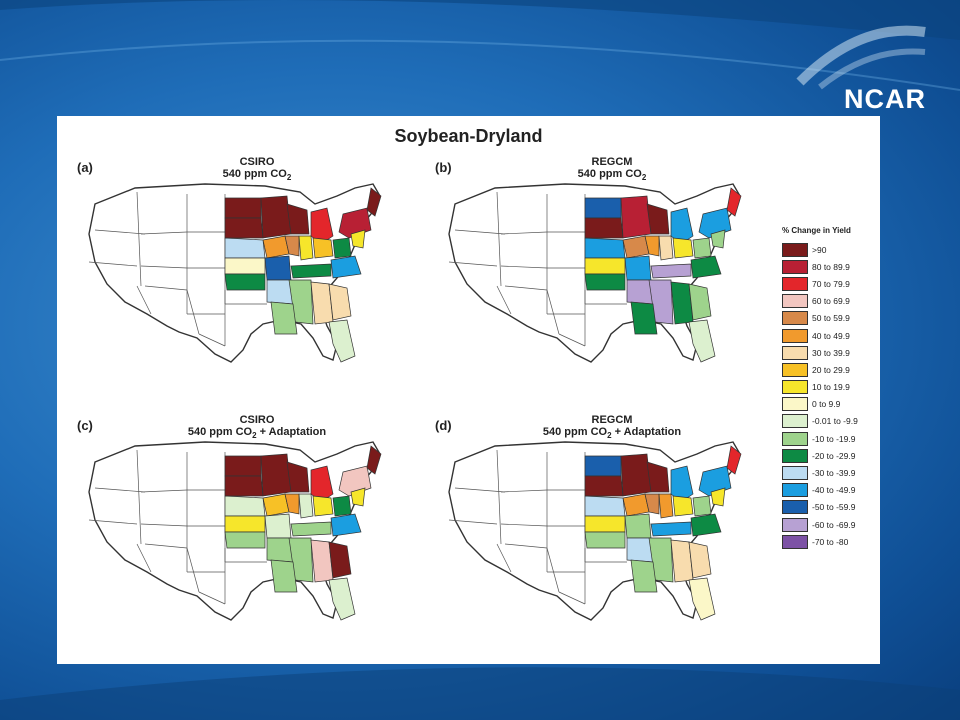 The width and height of the screenshot is (960, 720). What do you see at coordinates (468, 136) in the screenshot?
I see `figure-title: Soybean-Dryland` at bounding box center [468, 136].